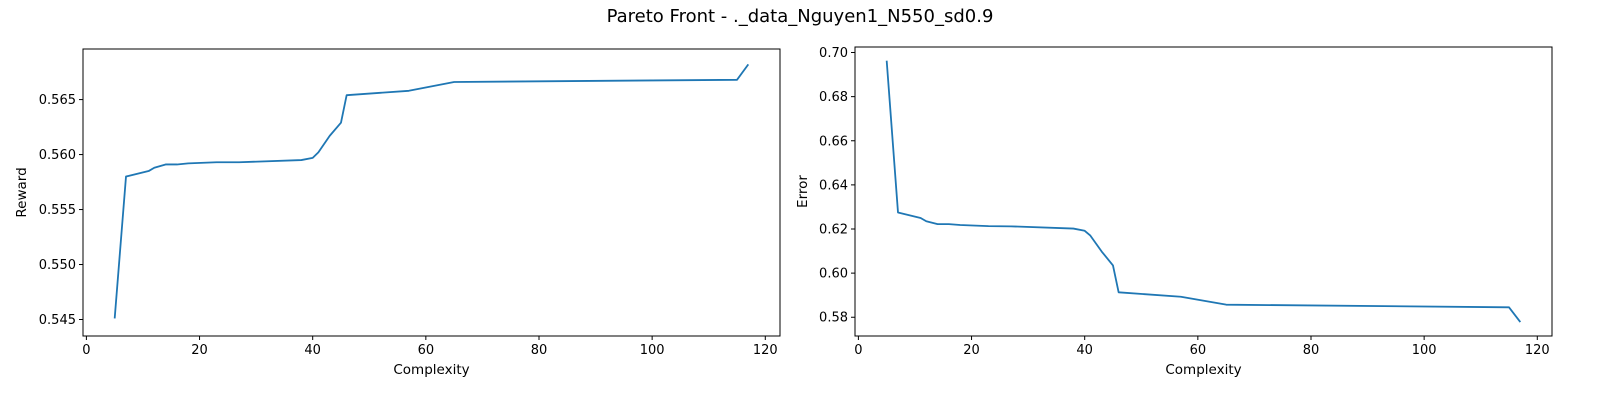 The height and width of the screenshot is (400, 1600). I want to click on figure-title: Pareto Front - ._data_Nguyen1_N550_sd0.9, so click(800, 16).